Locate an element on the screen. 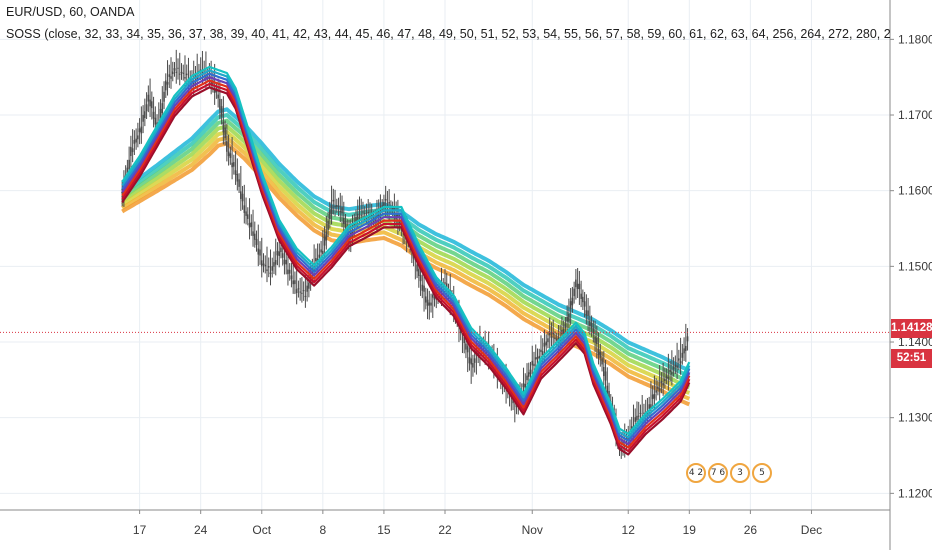  x-tick-label: 15 is located at coordinates (384, 530).